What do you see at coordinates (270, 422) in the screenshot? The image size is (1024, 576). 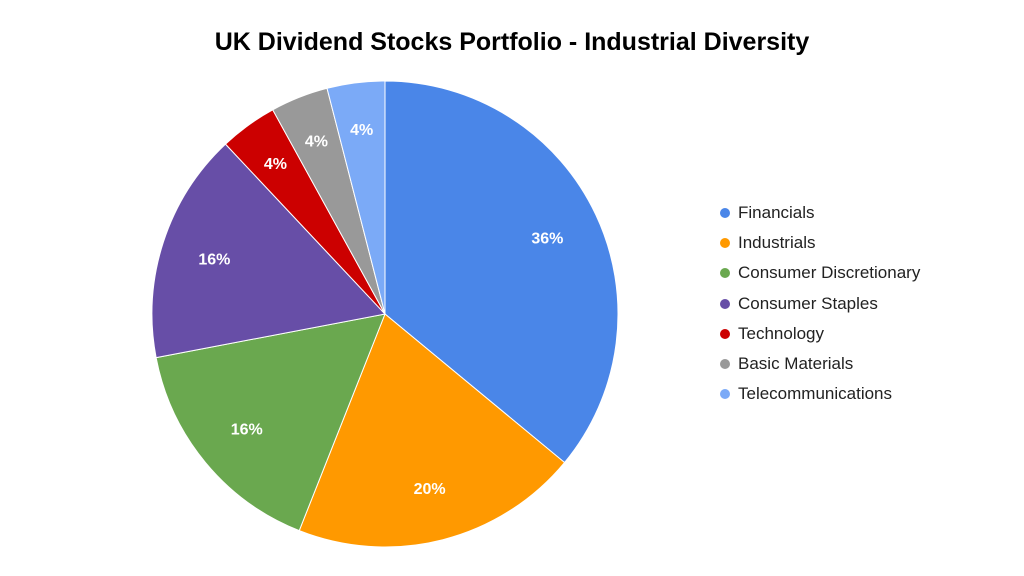 I see `pie-slice-consumer-discretionary` at bounding box center [270, 422].